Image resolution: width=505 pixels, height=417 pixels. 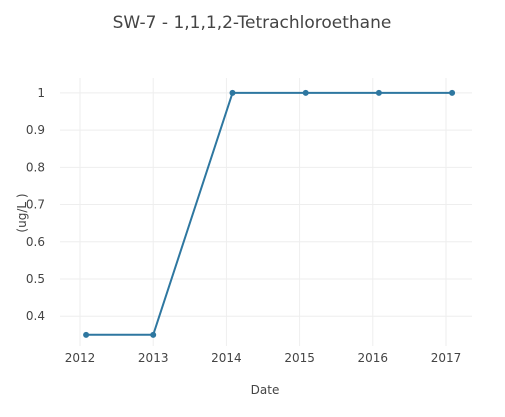 What do you see at coordinates (226, 358) in the screenshot?
I see `x-tick-label: 2014` at bounding box center [226, 358].